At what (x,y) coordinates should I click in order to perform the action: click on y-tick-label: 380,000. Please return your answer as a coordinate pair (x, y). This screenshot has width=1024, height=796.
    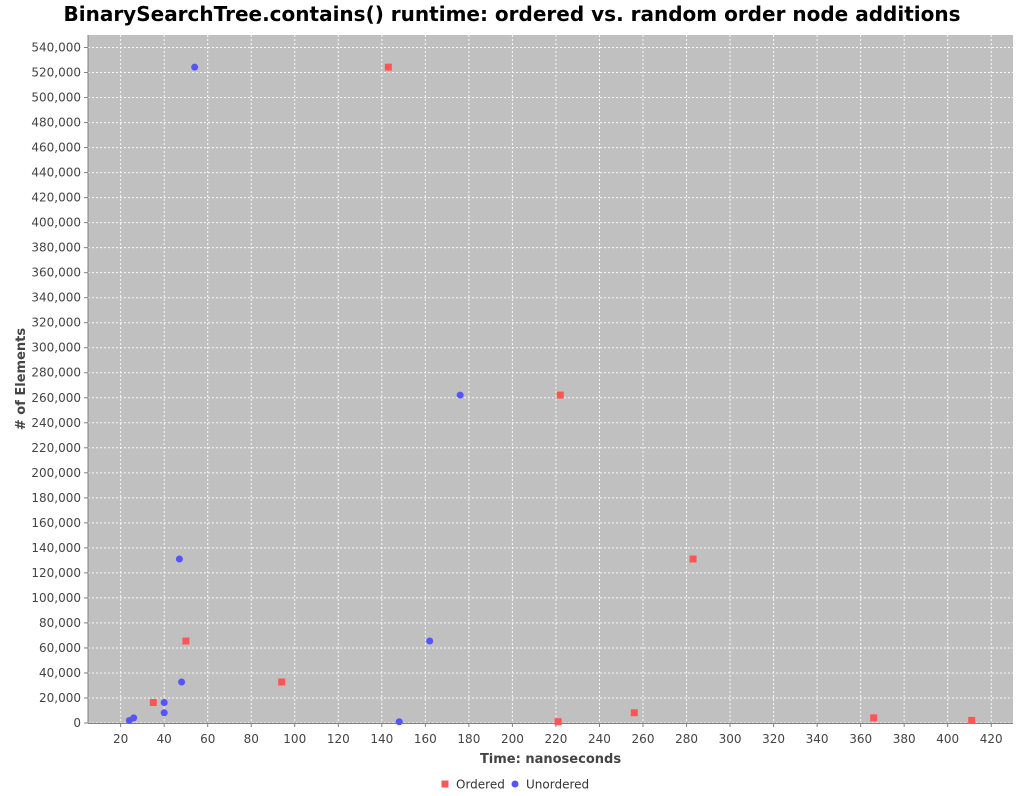
    Looking at the image, I should click on (56, 248).